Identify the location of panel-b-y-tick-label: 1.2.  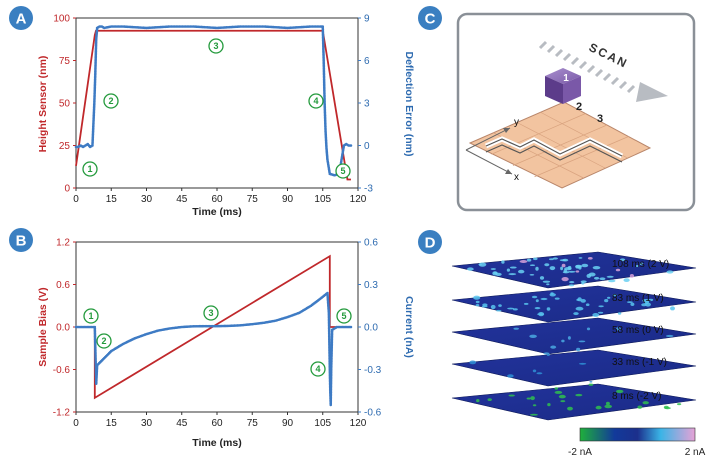
(63, 243).